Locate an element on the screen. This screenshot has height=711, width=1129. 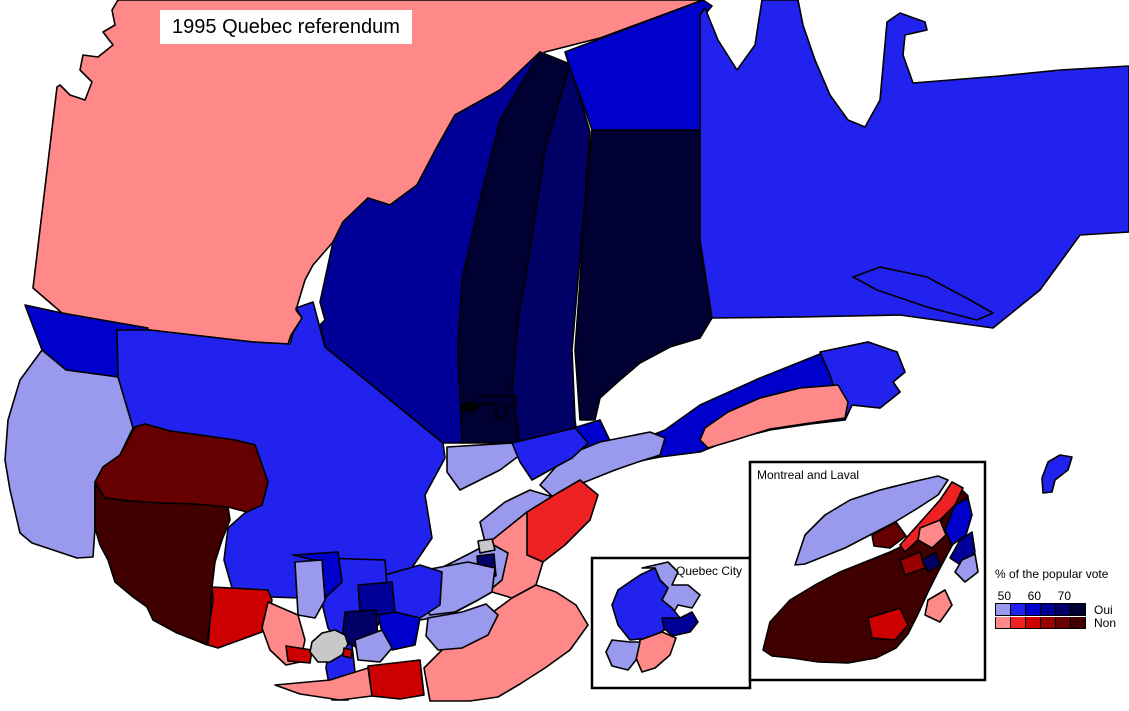
map-title: 1995 Quebec referendum is located at coordinates (286, 27).